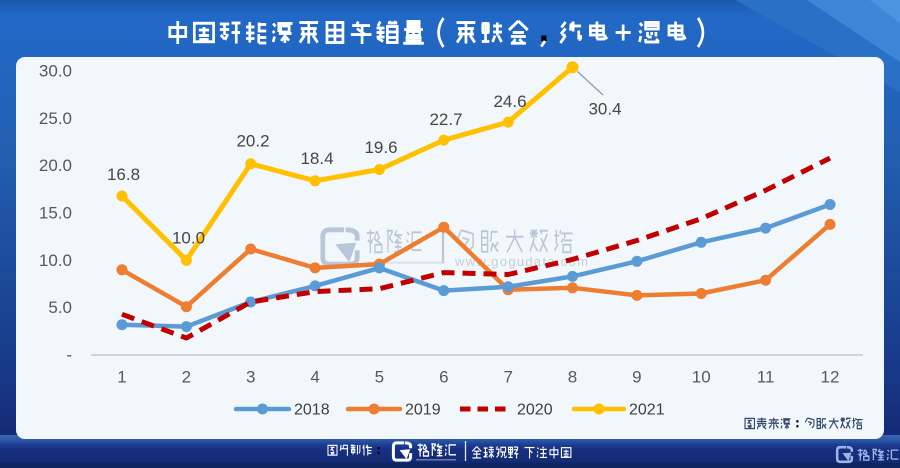  I want to click on svg-text: 9, so click(636, 377).